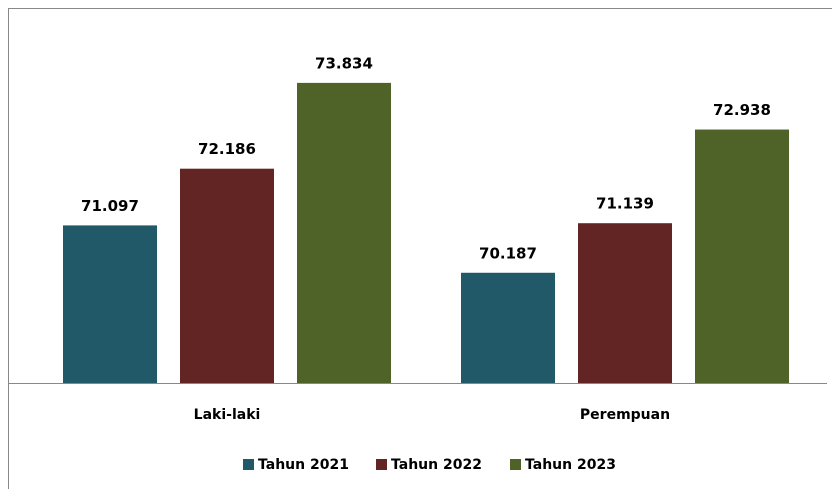  What do you see at coordinates (625, 415) in the screenshot?
I see `x-tick-label: Perempuan` at bounding box center [625, 415].